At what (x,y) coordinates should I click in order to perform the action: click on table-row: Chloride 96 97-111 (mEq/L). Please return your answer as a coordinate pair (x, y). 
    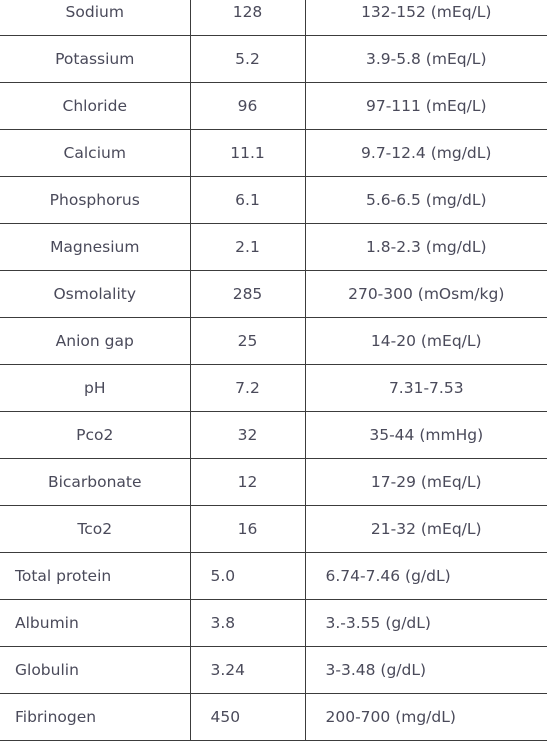
    Looking at the image, I should click on (273, 106).